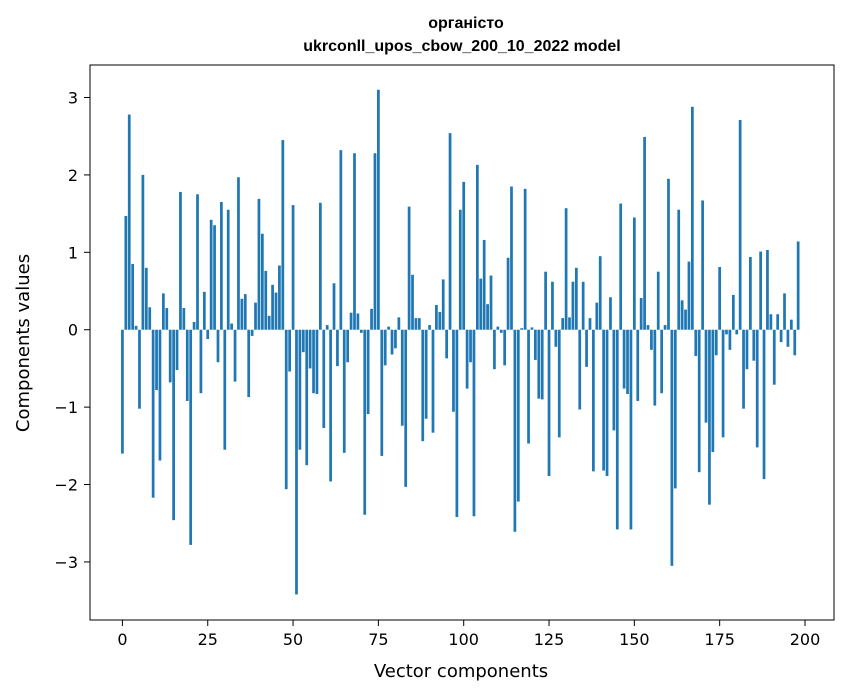 The height and width of the screenshot is (696, 847). What do you see at coordinates (66, 562) in the screenshot?
I see `y-tick-label: −3` at bounding box center [66, 562].